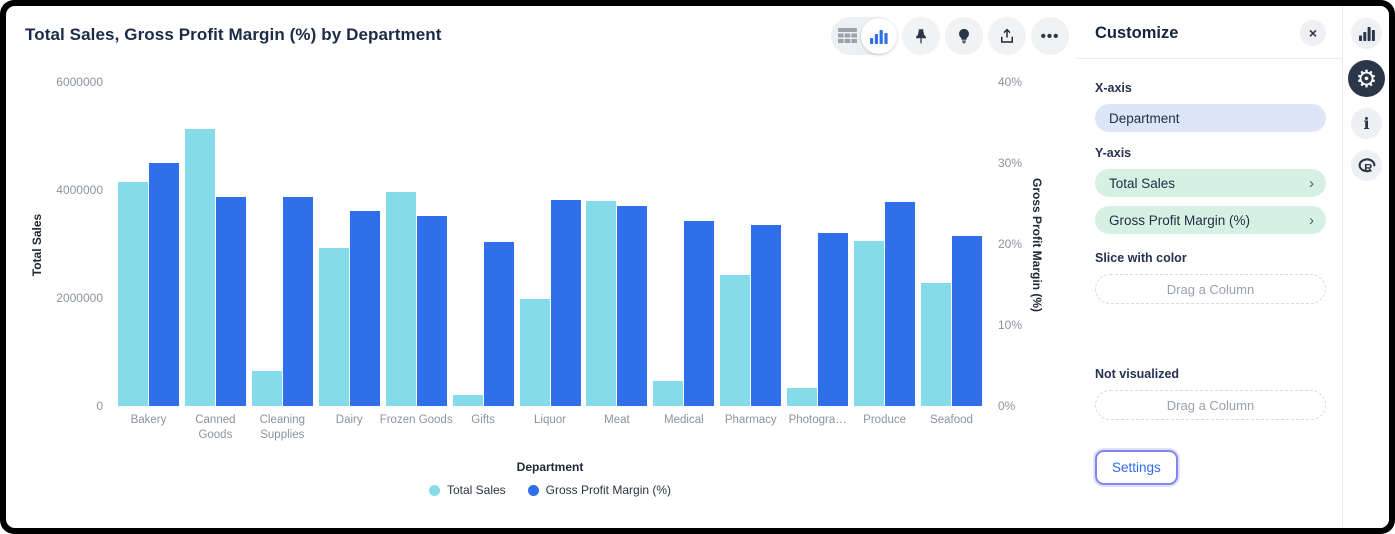 This screenshot has width=1395, height=534. I want to click on legend-label: Gross Profit Margin (%), so click(608, 490).